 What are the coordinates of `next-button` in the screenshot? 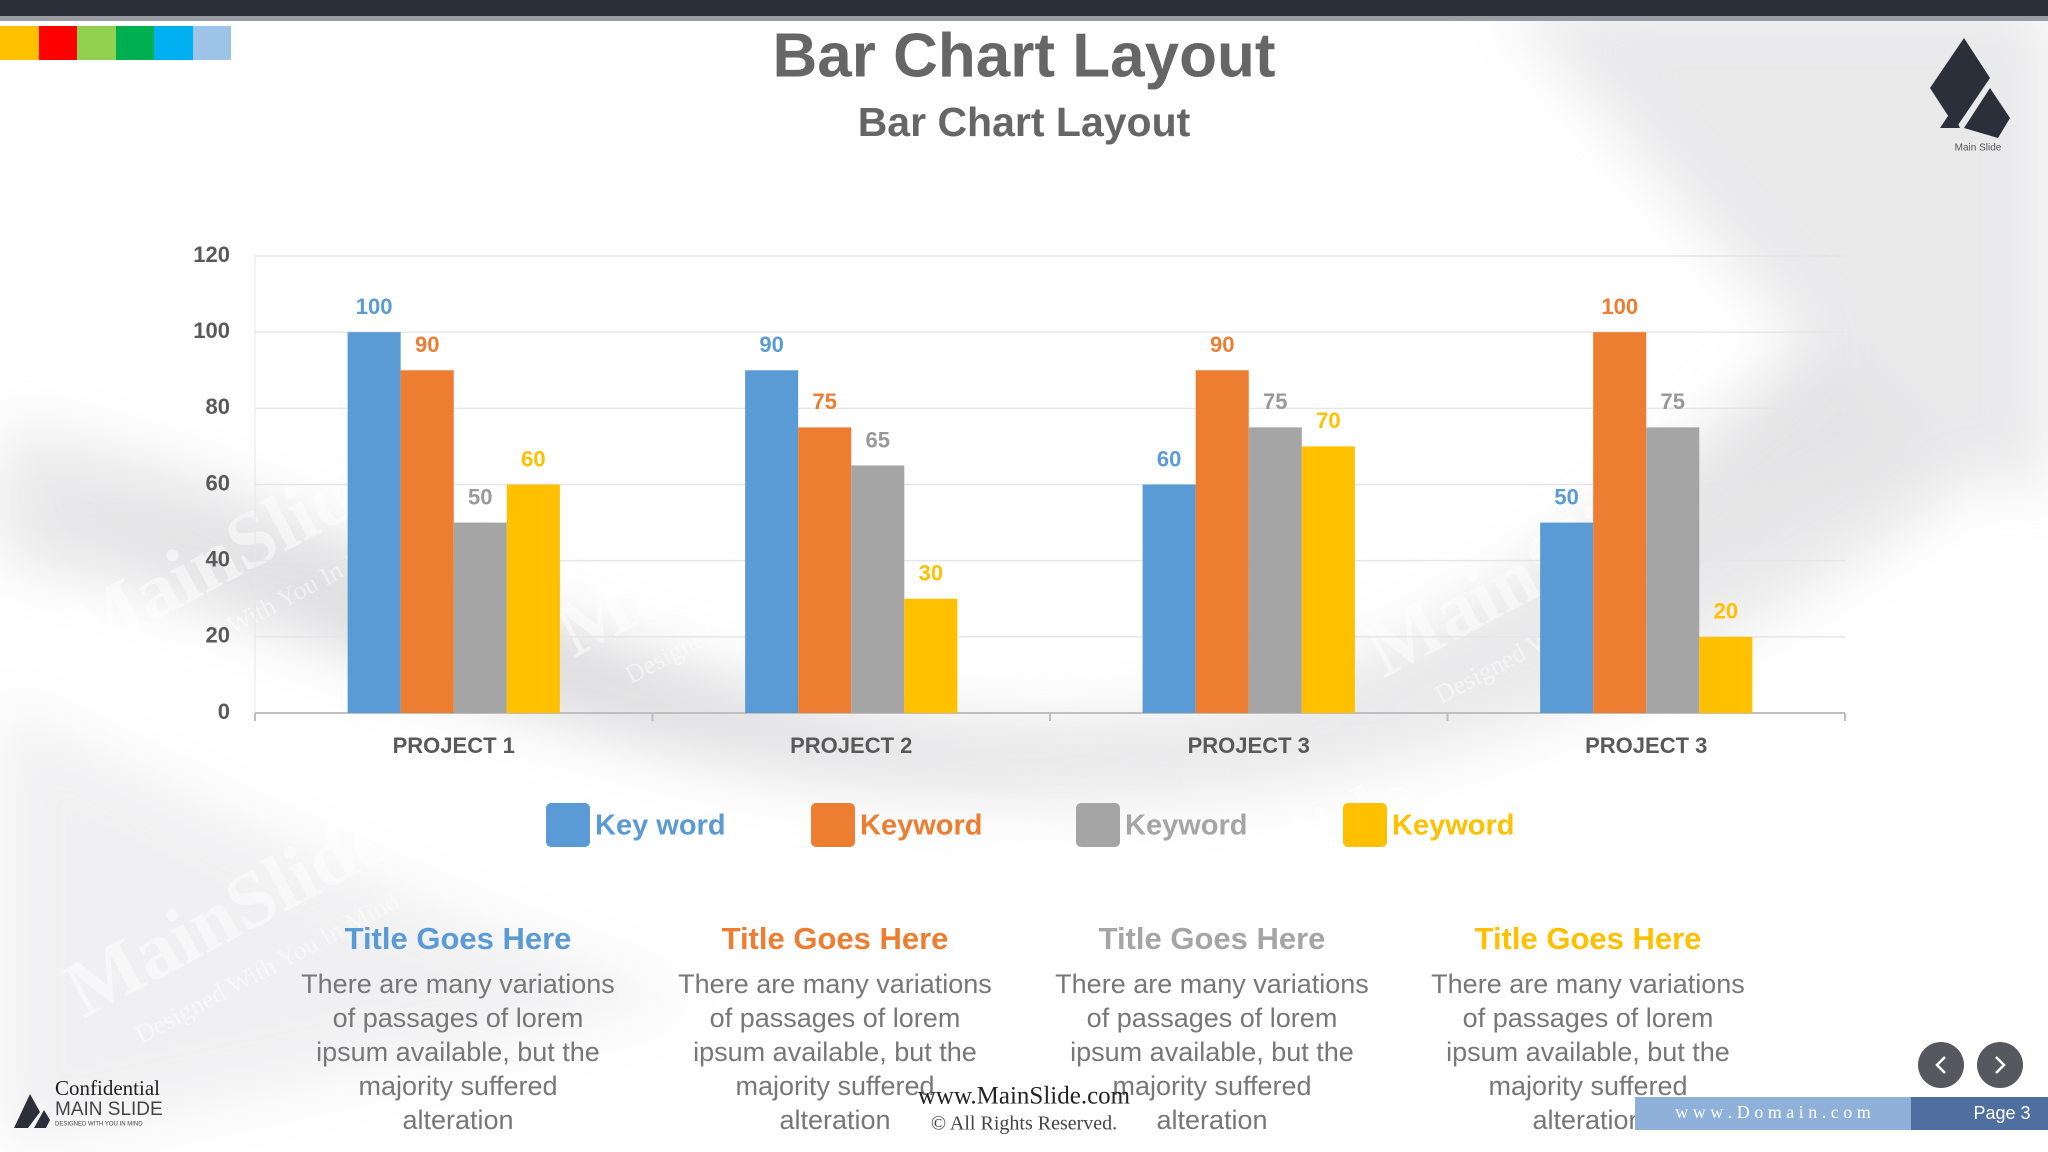 It's located at (2000, 1065).